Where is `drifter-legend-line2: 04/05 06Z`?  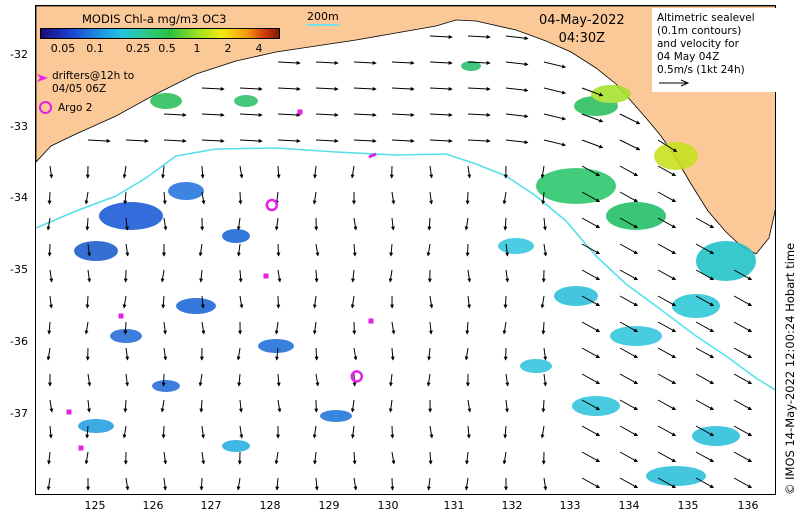
drifter-legend-line2: 04/05 06Z is located at coordinates (79, 89).